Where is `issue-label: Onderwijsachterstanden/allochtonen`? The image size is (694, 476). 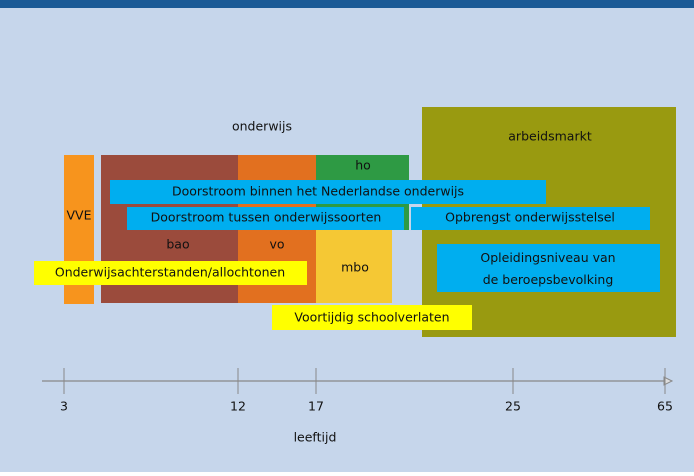 issue-label: Onderwijsachterstanden/allochtonen is located at coordinates (170, 272).